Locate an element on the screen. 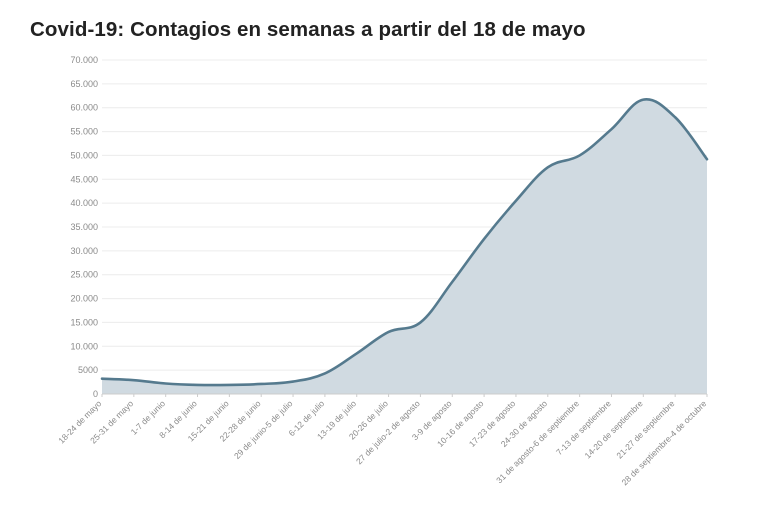 The width and height of the screenshot is (761, 517). y-tick-label: 20.000 is located at coordinates (84, 299).